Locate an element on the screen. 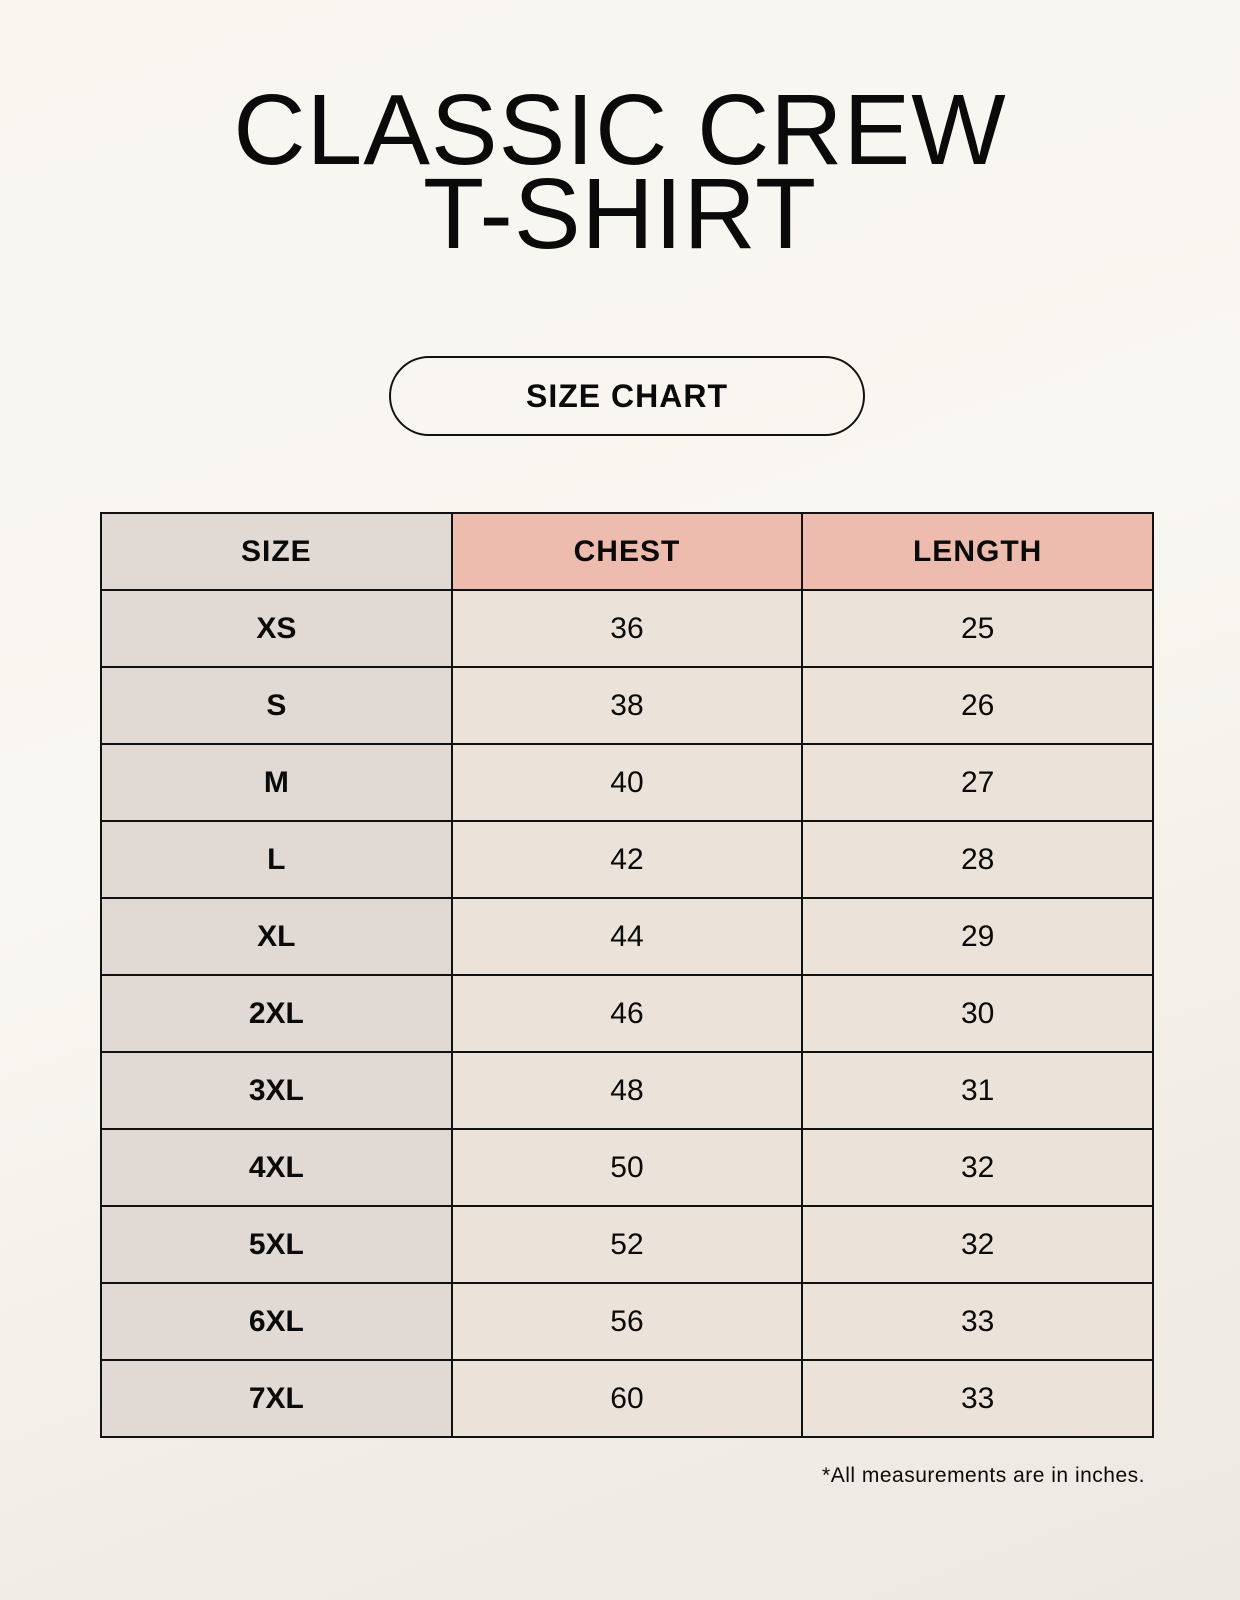  chest-cell: 38 is located at coordinates (627, 705).